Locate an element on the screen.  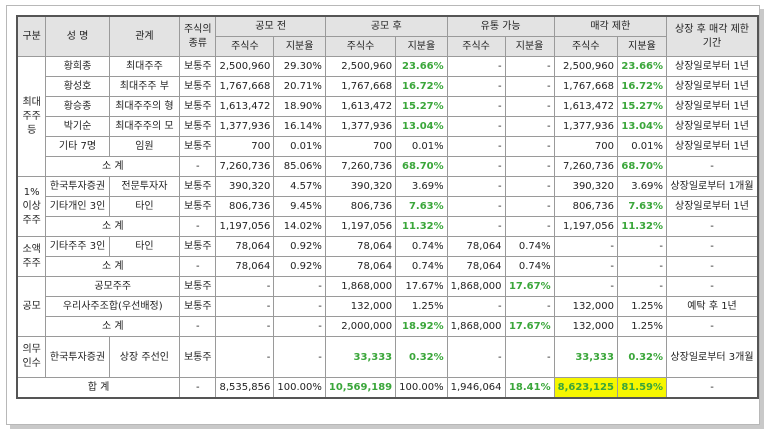
header-stock-type: 주식의 종류 is located at coordinates (198, 36).